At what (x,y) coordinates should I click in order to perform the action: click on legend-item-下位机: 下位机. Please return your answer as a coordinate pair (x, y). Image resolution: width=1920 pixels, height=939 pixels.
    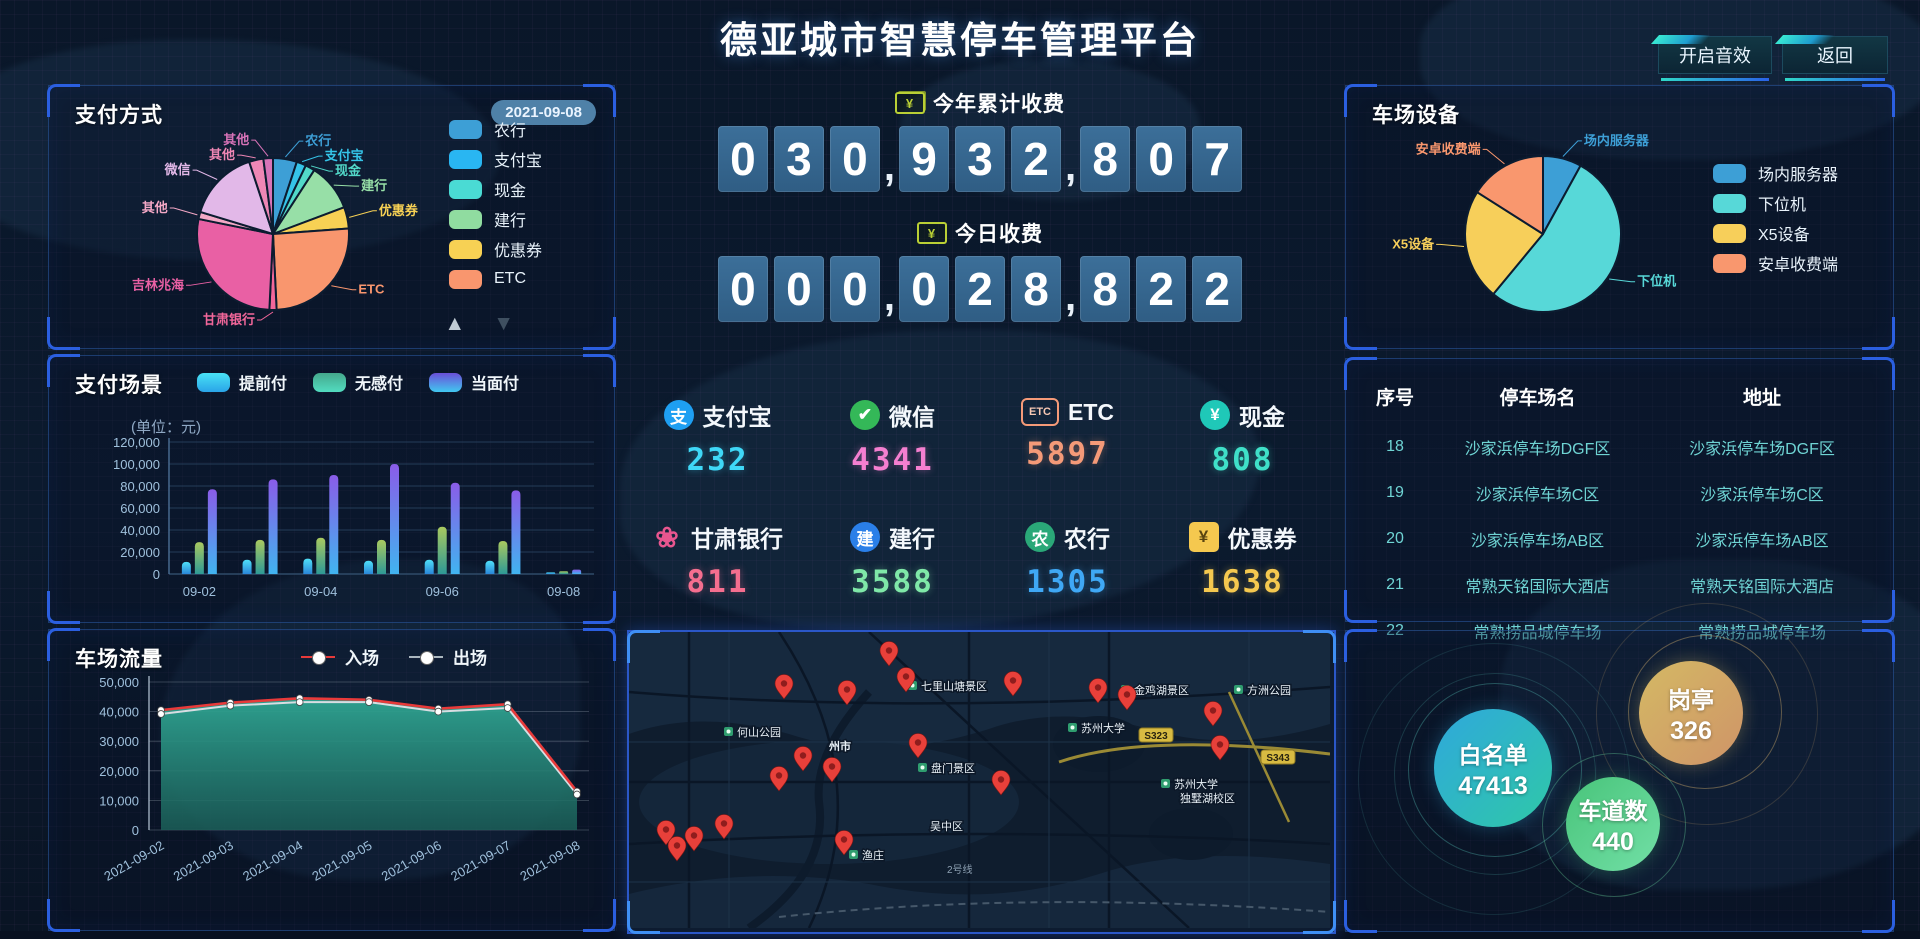
    Looking at the image, I should click on (1775, 203).